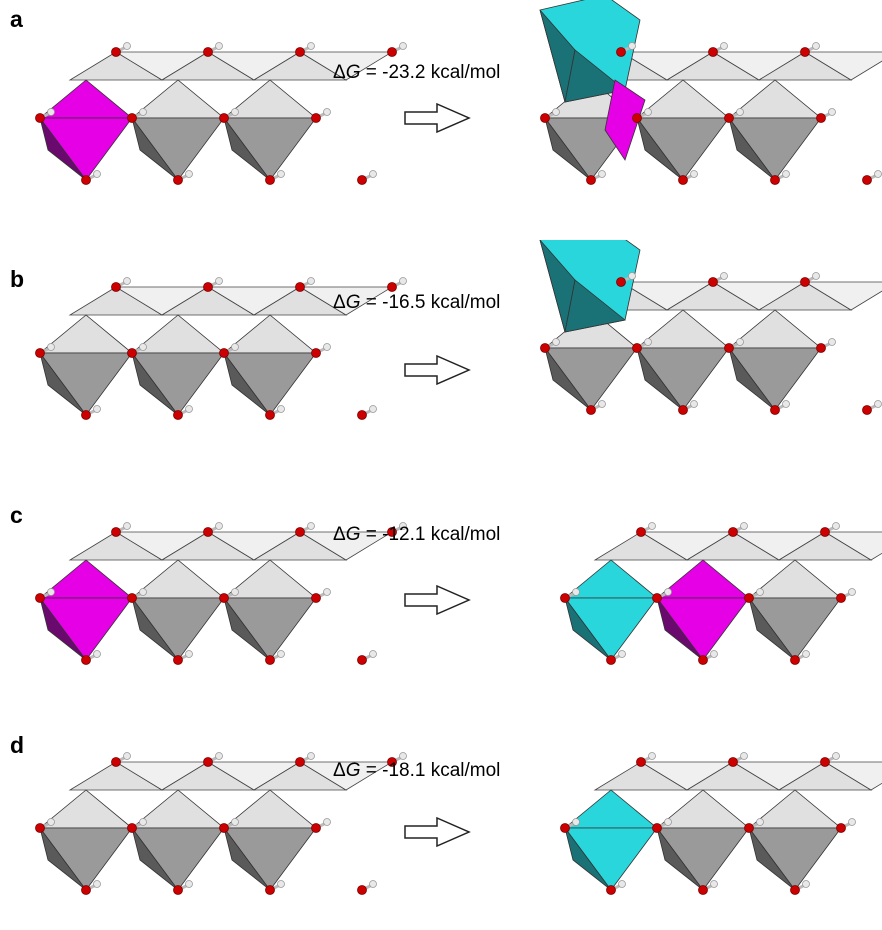 The width and height of the screenshot is (882, 930). I want to click on right-structure-c, so click(721, 594).